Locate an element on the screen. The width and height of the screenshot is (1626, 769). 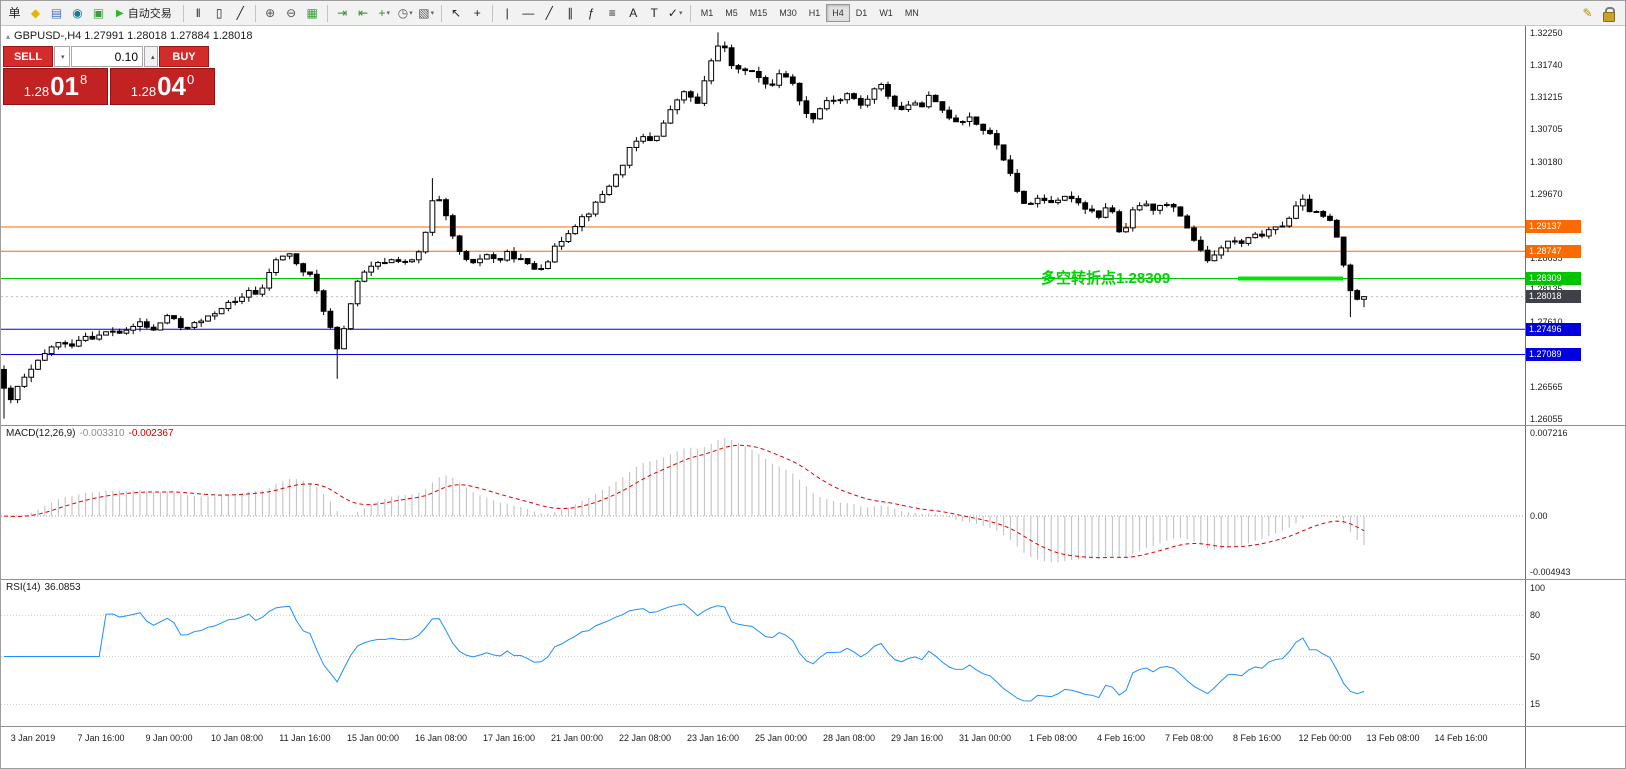
periods-button: ◷ ▾ is located at coordinates (405, 13).